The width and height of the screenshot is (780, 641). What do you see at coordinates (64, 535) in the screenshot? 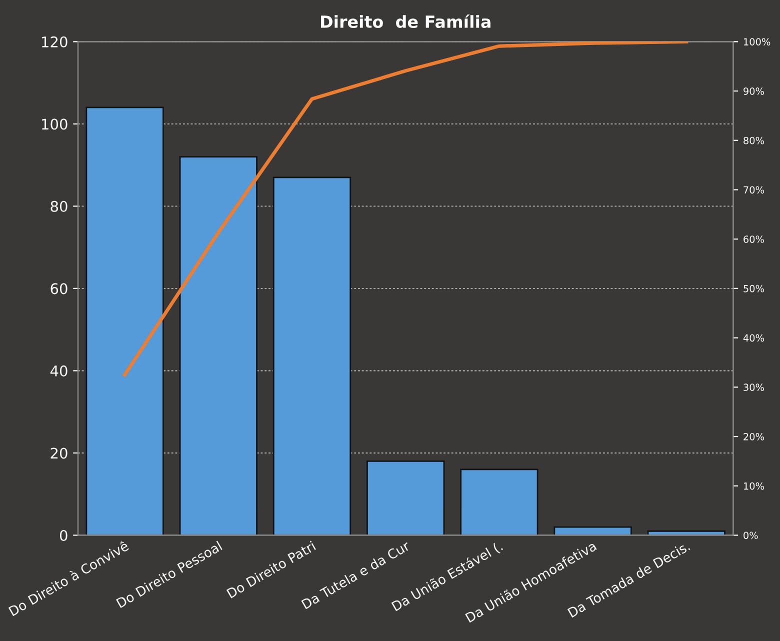
I see `y-tick-label: 0` at bounding box center [64, 535].